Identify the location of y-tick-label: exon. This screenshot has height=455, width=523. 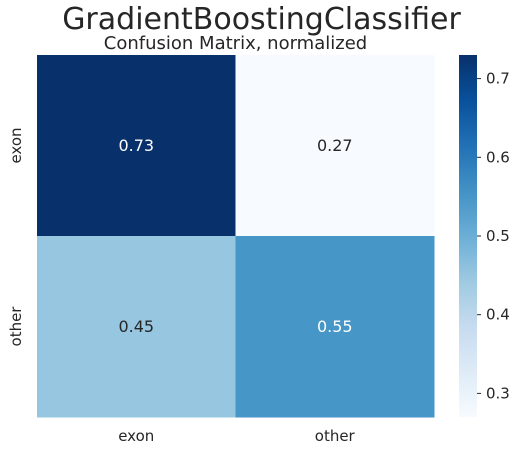
(16, 145).